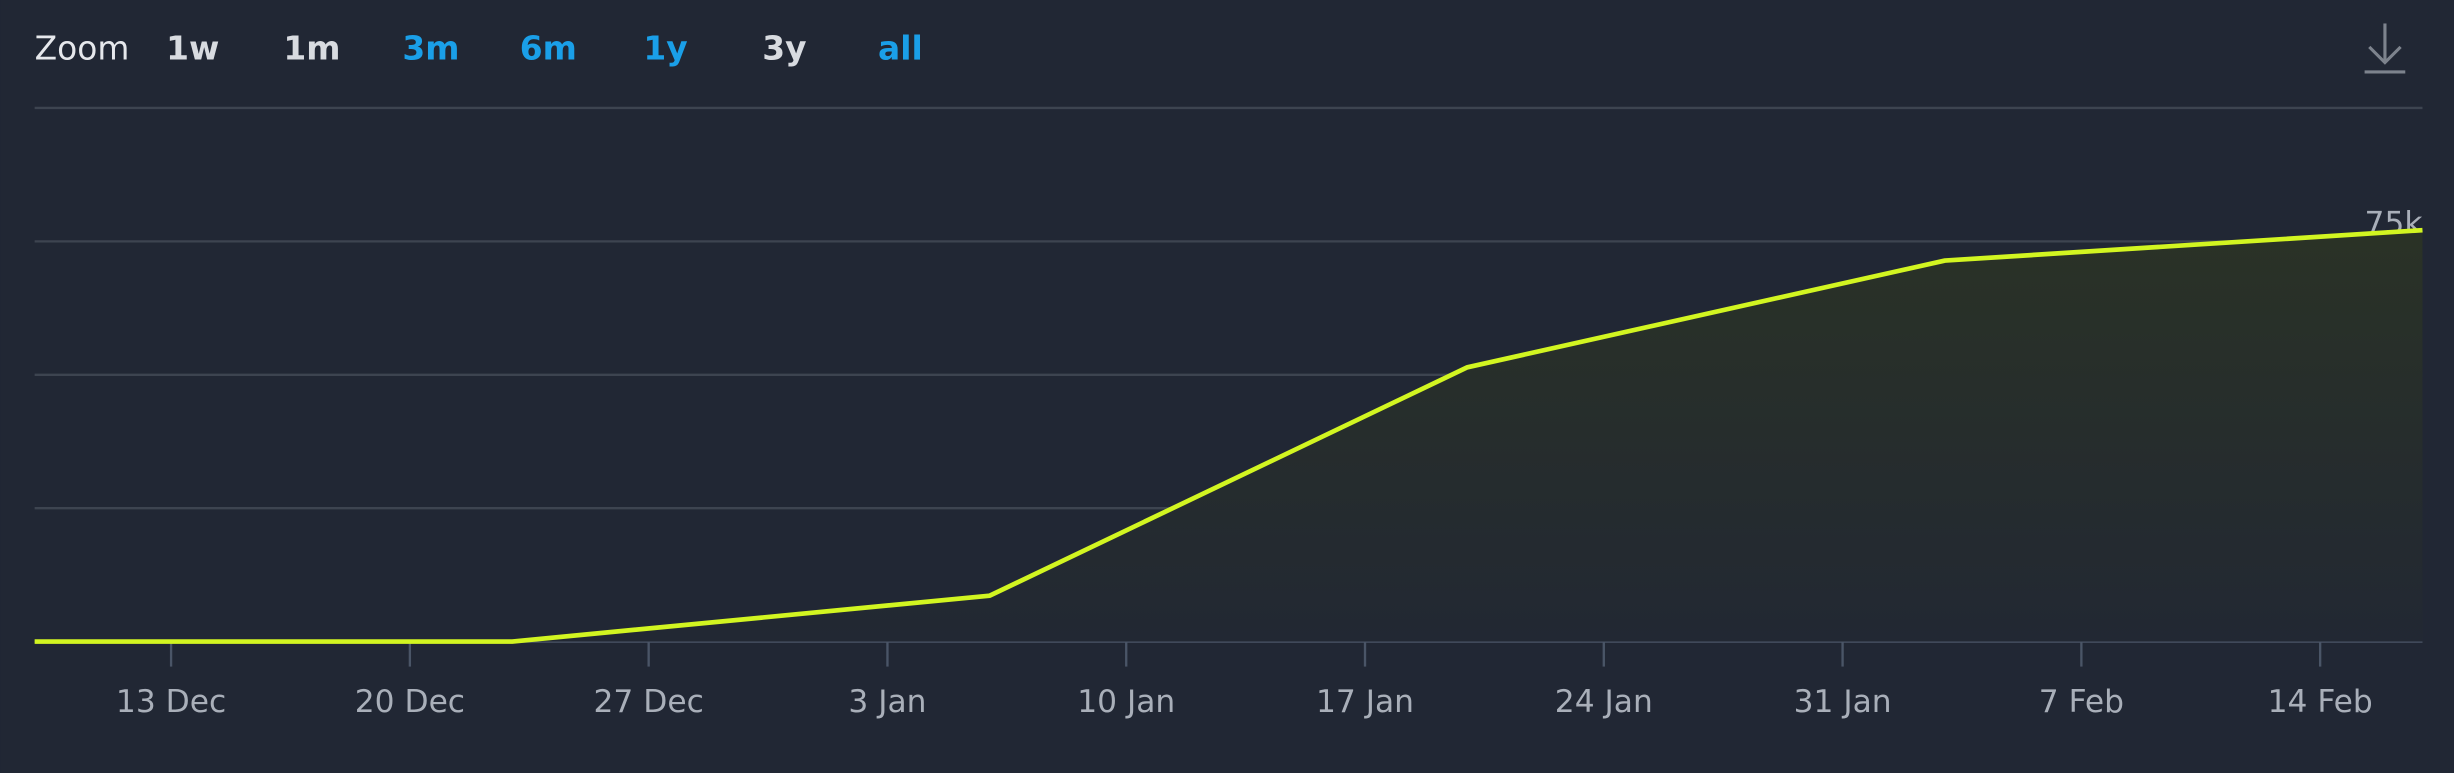  I want to click on zoom-button: 1w, so click(192, 47).